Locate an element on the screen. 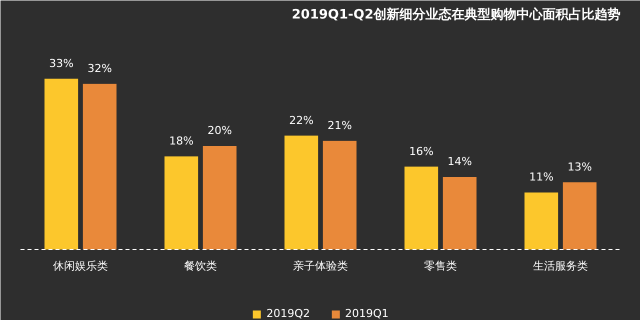  data-label: 11% is located at coordinates (541, 177).